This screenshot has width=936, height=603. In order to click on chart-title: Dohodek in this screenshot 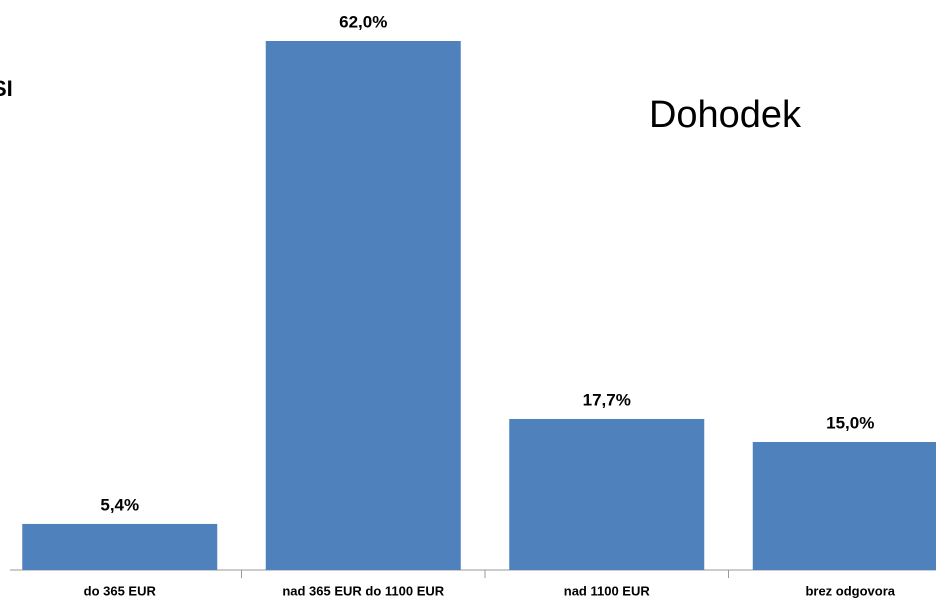, I will do `click(725, 115)`.